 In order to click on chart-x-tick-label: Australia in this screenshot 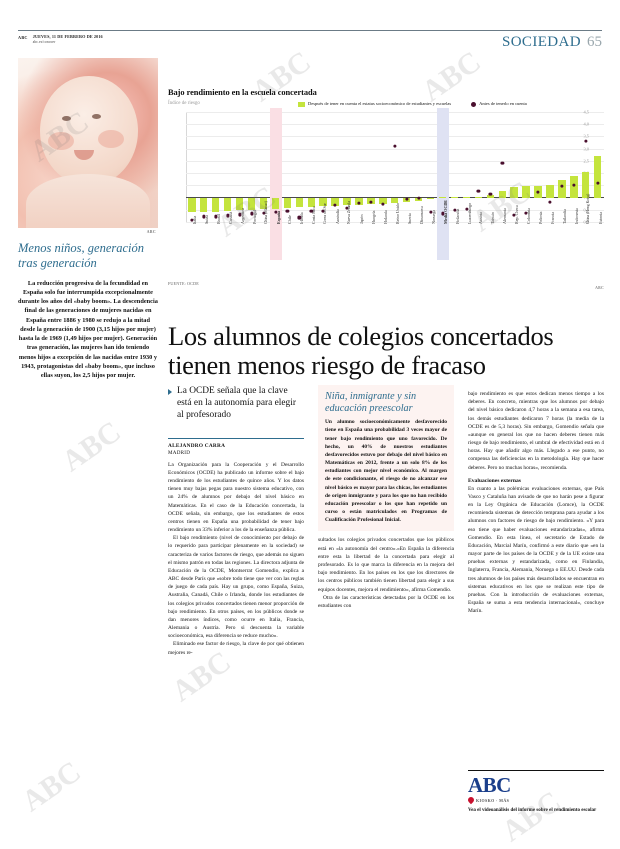, I will do `click(338, 216)`.